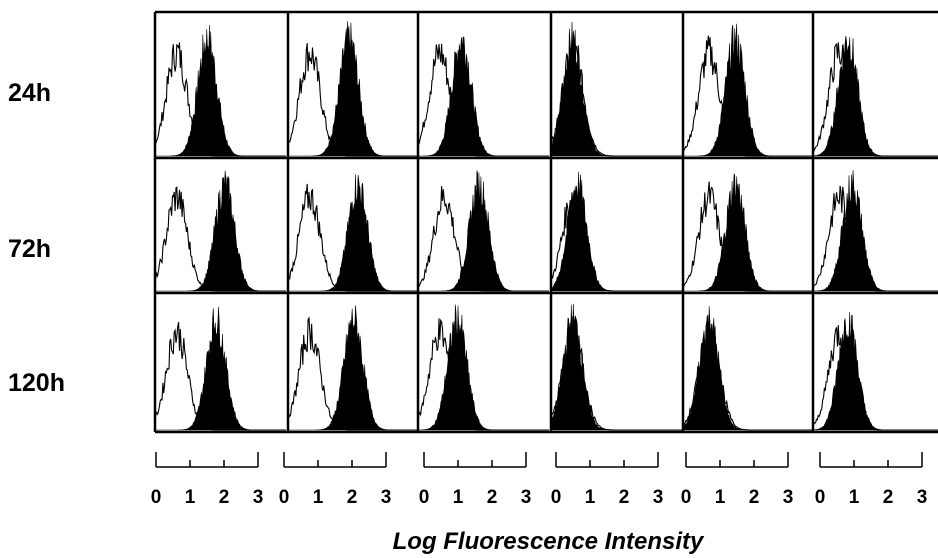  I want to click on x-axis-title: Log Fluorescence Intensity, so click(549, 541).